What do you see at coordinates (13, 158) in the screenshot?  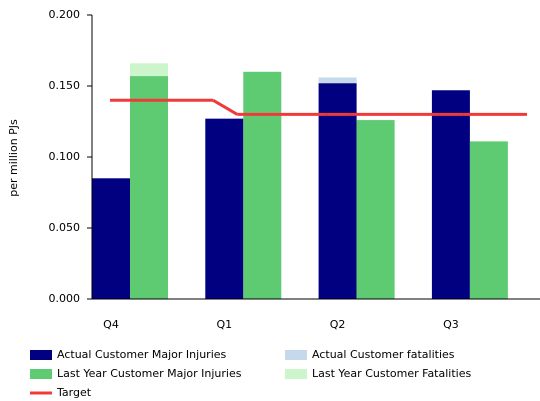 I see `y-axis-label: per million PJs` at bounding box center [13, 158].